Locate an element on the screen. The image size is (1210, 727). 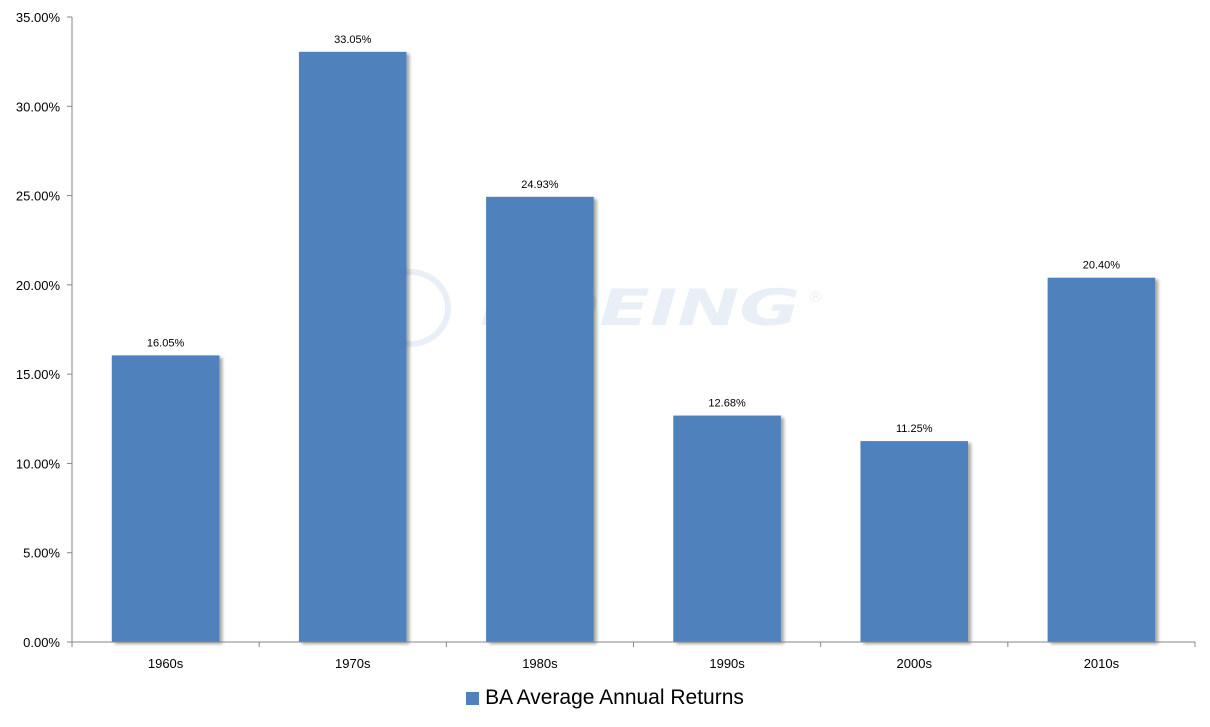
bar-2000s is located at coordinates (914, 541).